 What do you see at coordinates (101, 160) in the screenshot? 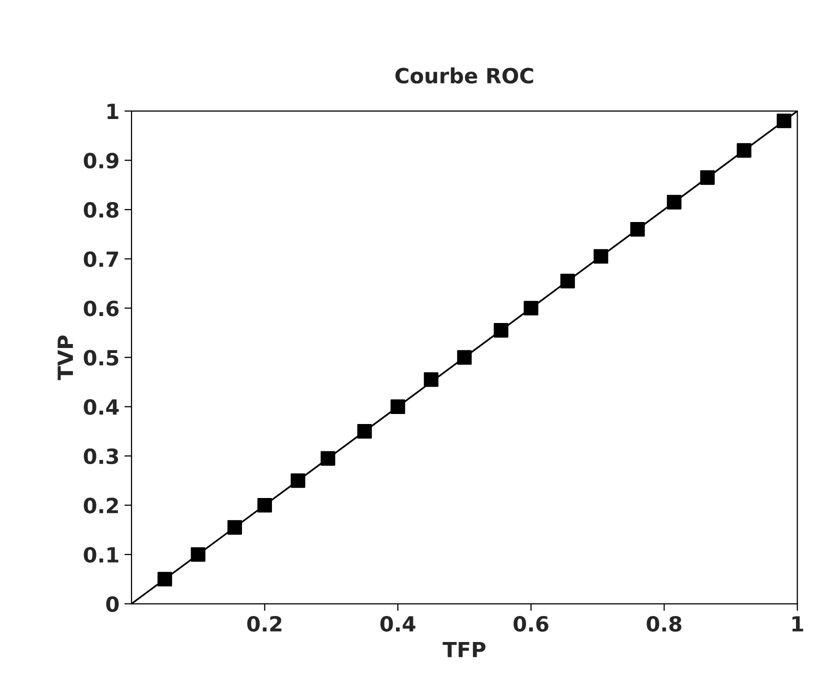
I see `y-tick-label: 0.9` at bounding box center [101, 160].